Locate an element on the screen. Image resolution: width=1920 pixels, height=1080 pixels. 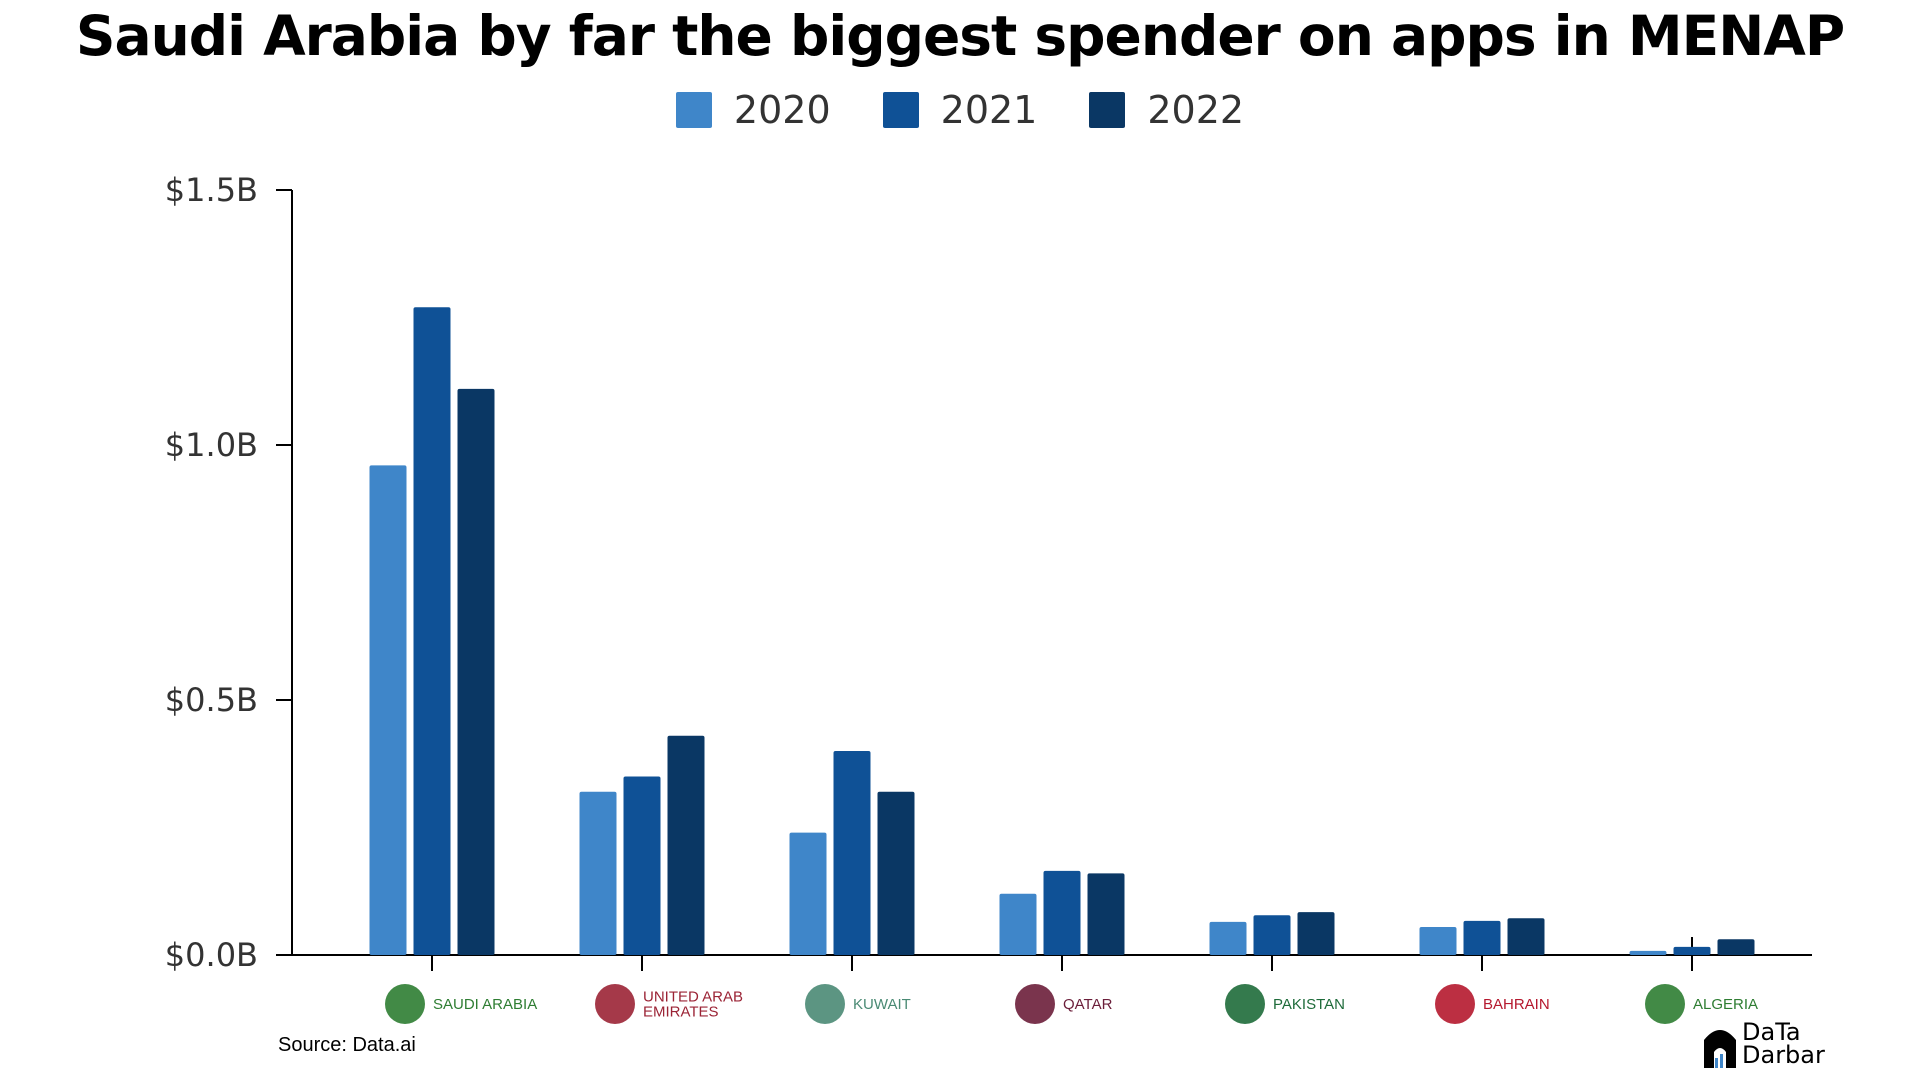
legend: 2020 2021 2022 is located at coordinates (960, 110).